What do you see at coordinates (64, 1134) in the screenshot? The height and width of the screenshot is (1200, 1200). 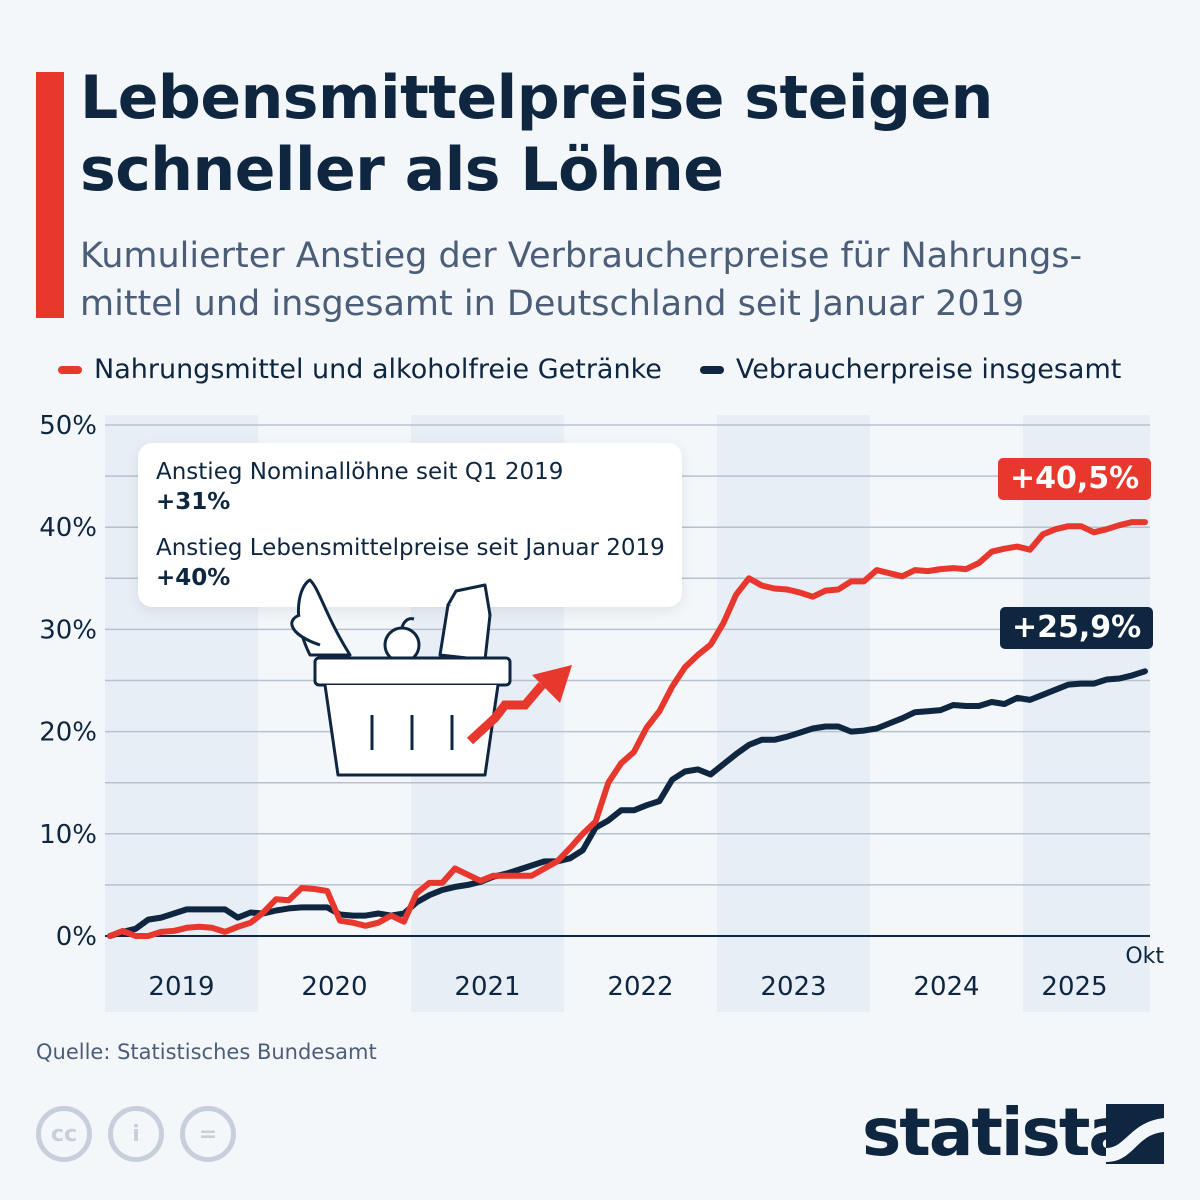 I see `cc-license-icon: cc` at bounding box center [64, 1134].